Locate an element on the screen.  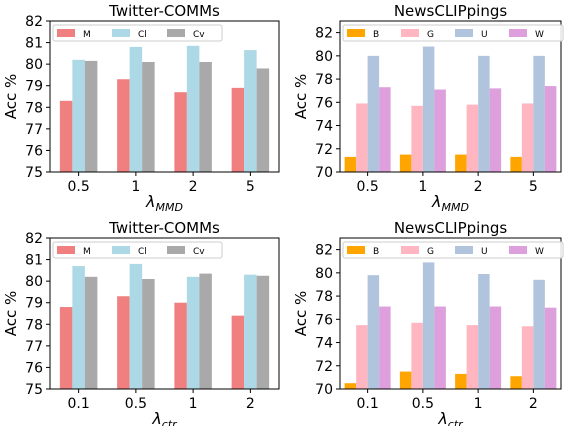
chart-title: Twitter-COMMs is located at coordinates (164, 228).